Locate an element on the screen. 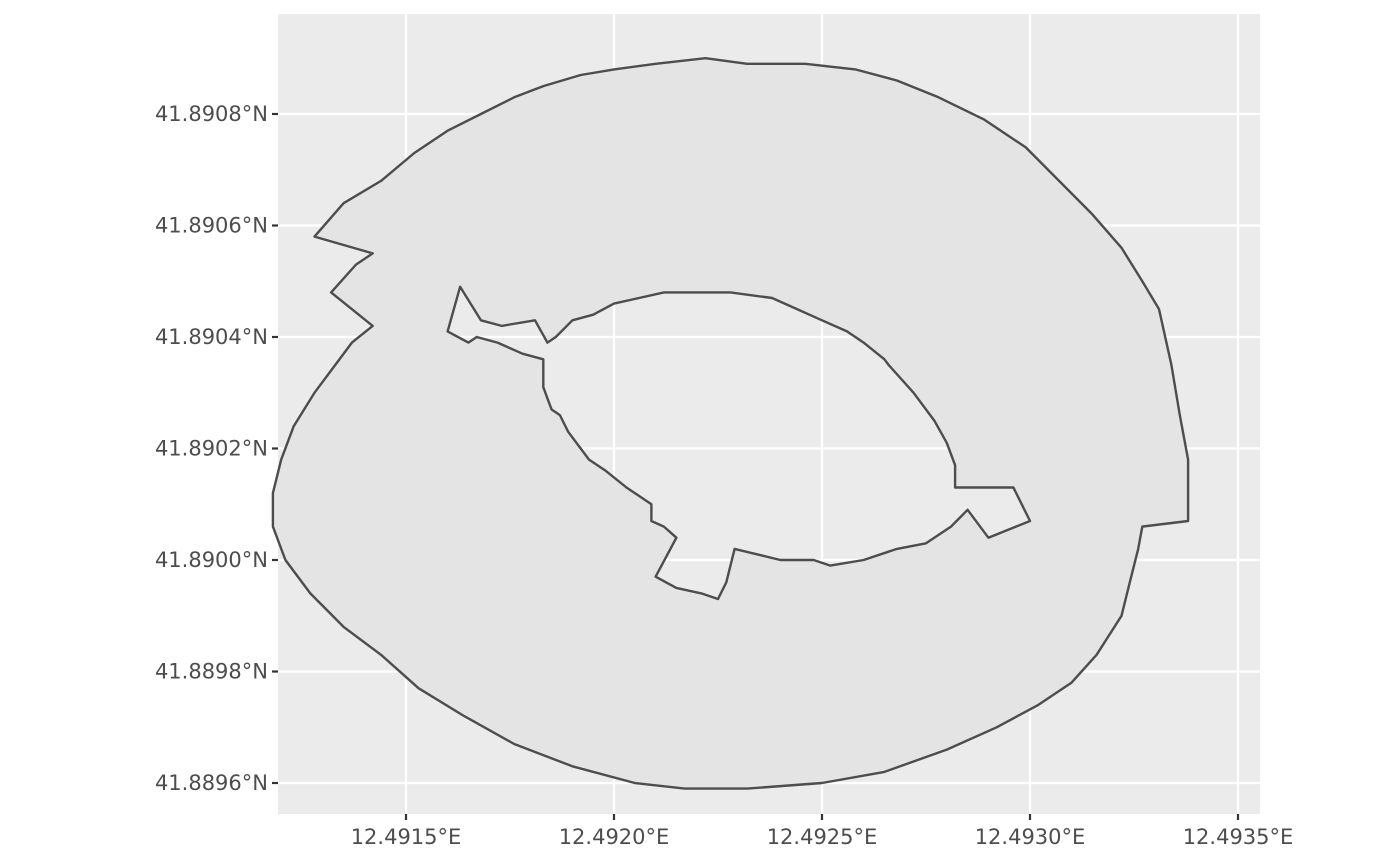  y-tick-label: 41.8900°N is located at coordinates (211, 560).